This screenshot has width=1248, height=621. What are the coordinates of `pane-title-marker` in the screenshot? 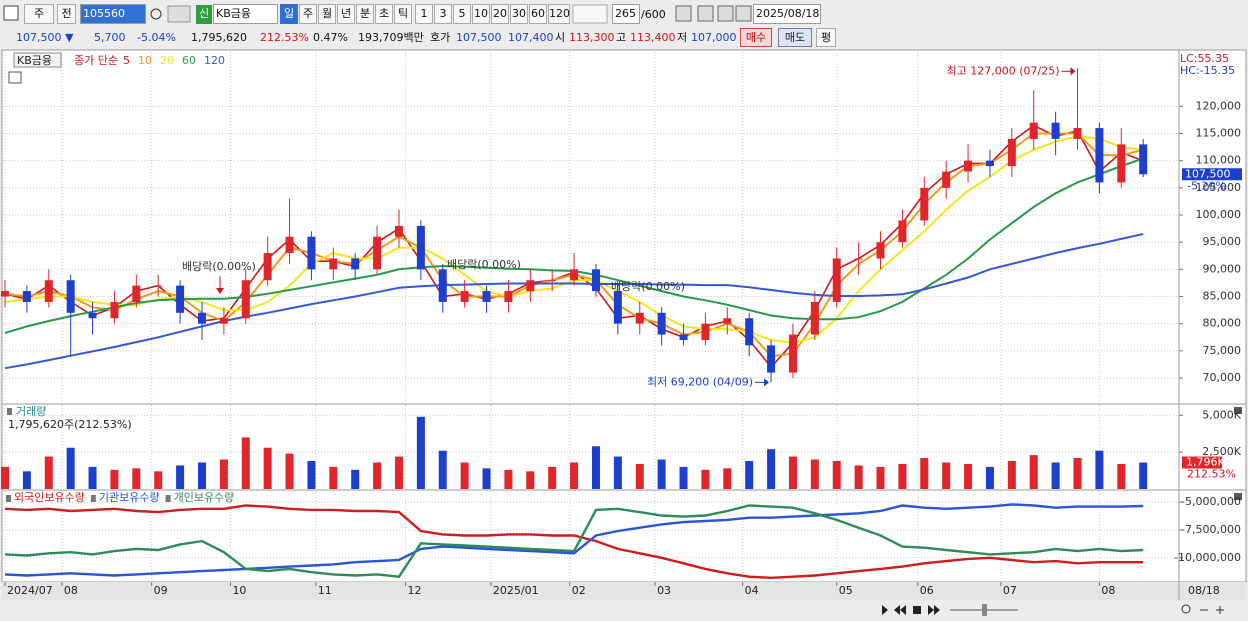 It's located at (9, 411).